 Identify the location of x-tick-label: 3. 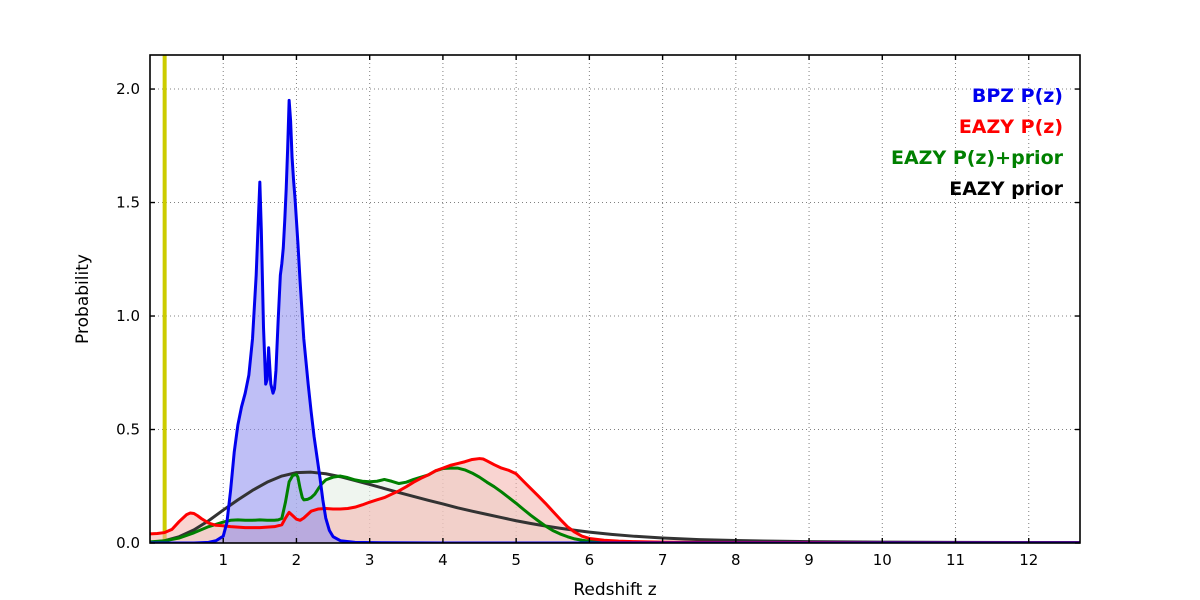
(370, 560).